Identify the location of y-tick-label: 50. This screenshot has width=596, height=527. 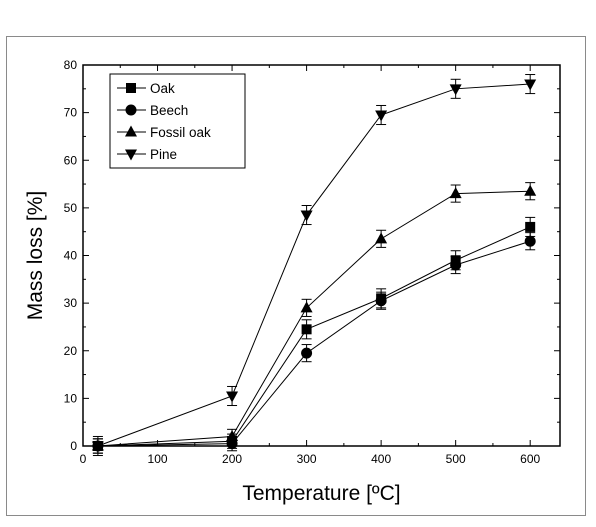
(71, 208).